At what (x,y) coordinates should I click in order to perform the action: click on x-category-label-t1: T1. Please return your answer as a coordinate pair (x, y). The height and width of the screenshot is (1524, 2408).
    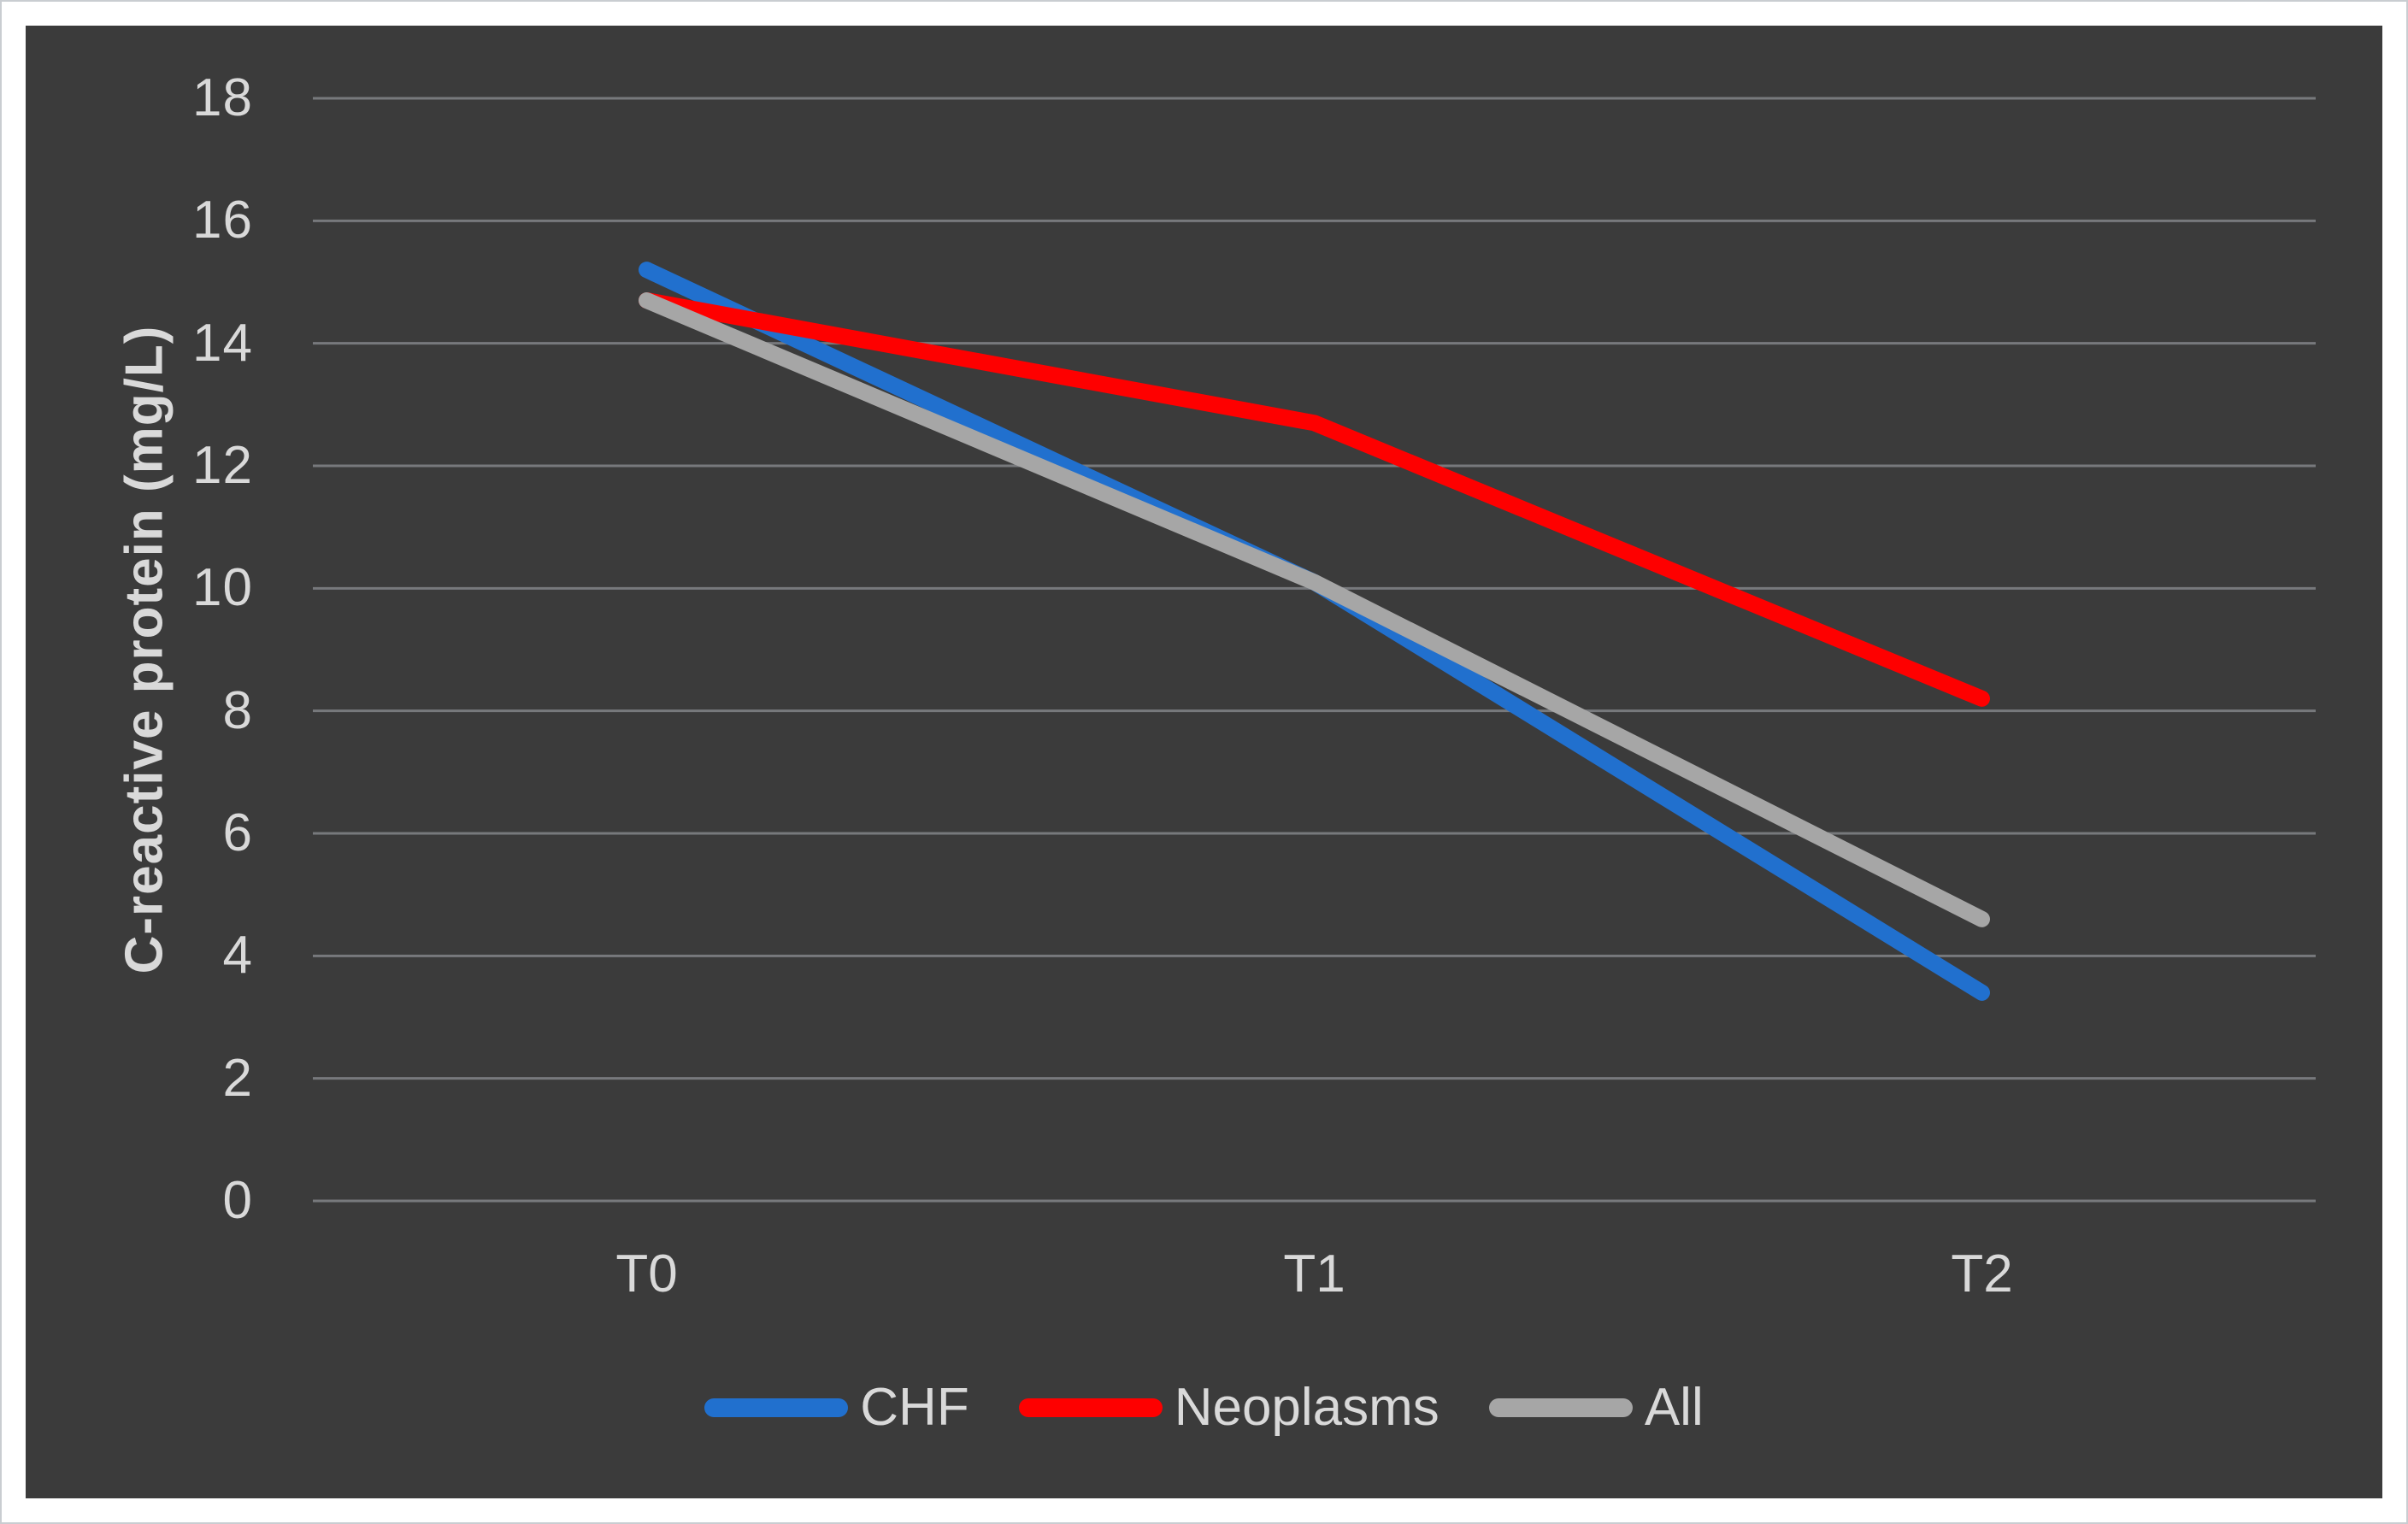
    Looking at the image, I should click on (1314, 1274).